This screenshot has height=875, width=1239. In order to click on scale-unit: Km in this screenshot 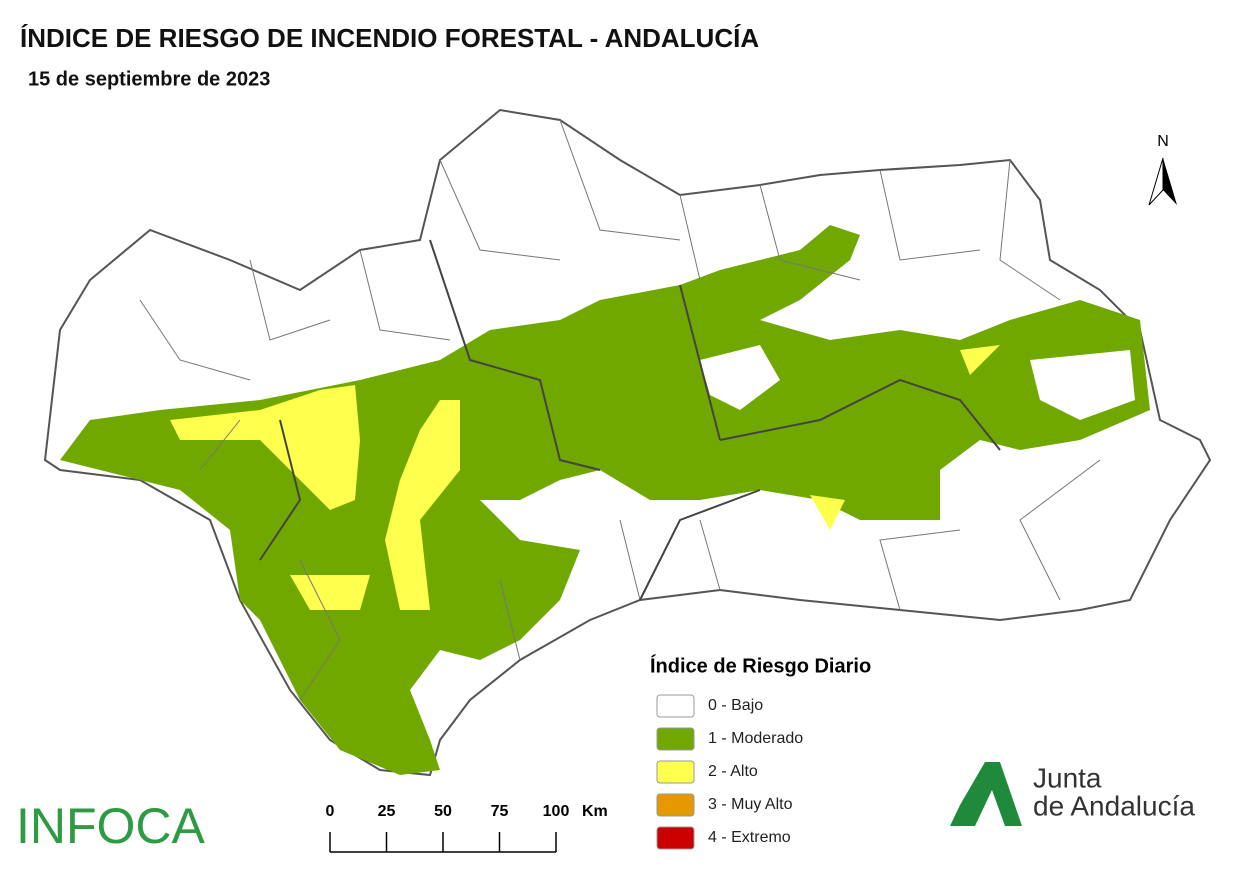, I will do `click(595, 811)`.